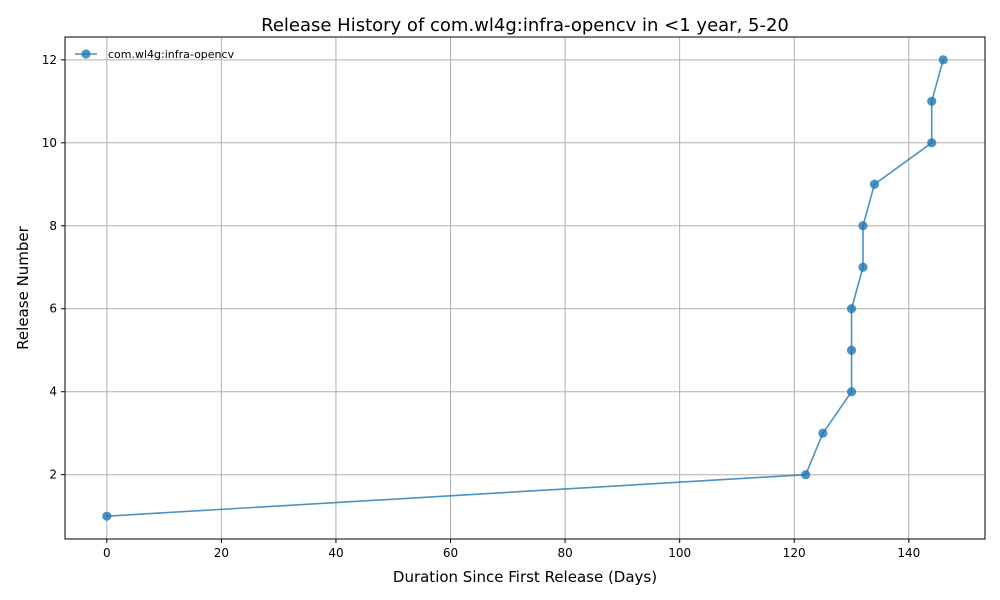 Image resolution: width=1000 pixels, height=600 pixels. I want to click on x-axis-label: Duration Since First Release (Days), so click(525, 577).